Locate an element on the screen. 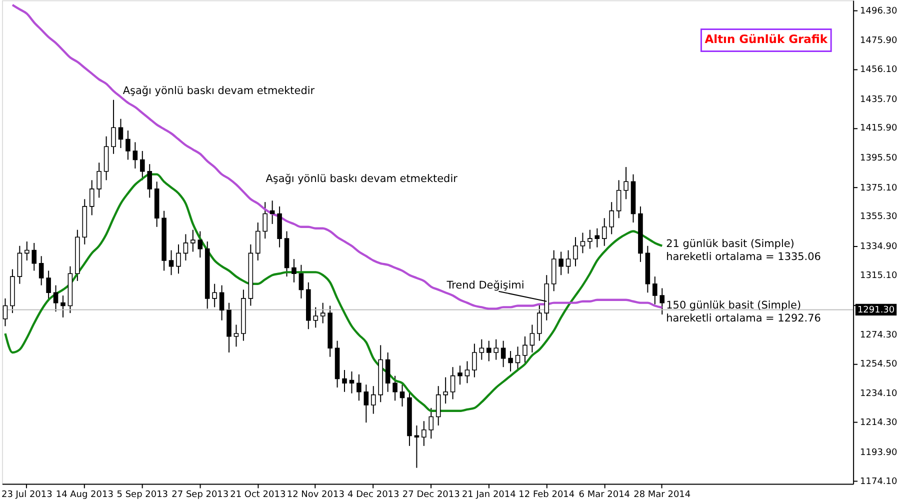 This screenshot has width=900, height=500. x-tick-label: 4 Dec 2013 is located at coordinates (374, 495).